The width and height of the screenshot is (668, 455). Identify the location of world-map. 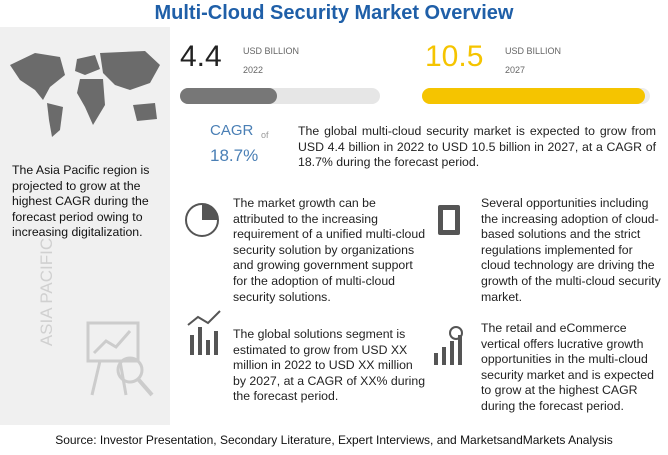
(85, 94).